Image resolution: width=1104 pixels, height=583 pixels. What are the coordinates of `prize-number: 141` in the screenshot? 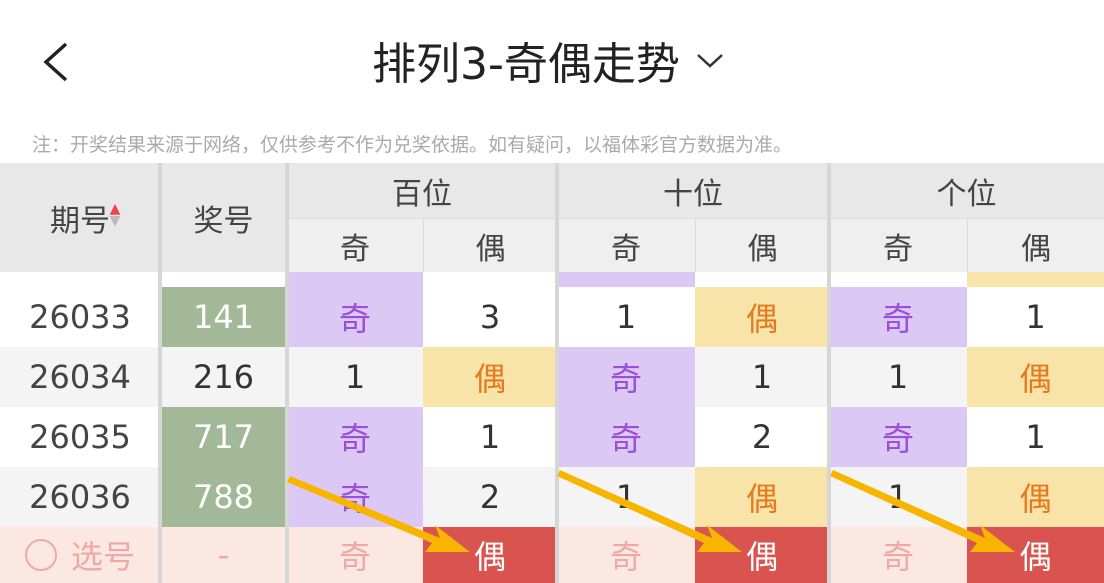 It's located at (223, 317).